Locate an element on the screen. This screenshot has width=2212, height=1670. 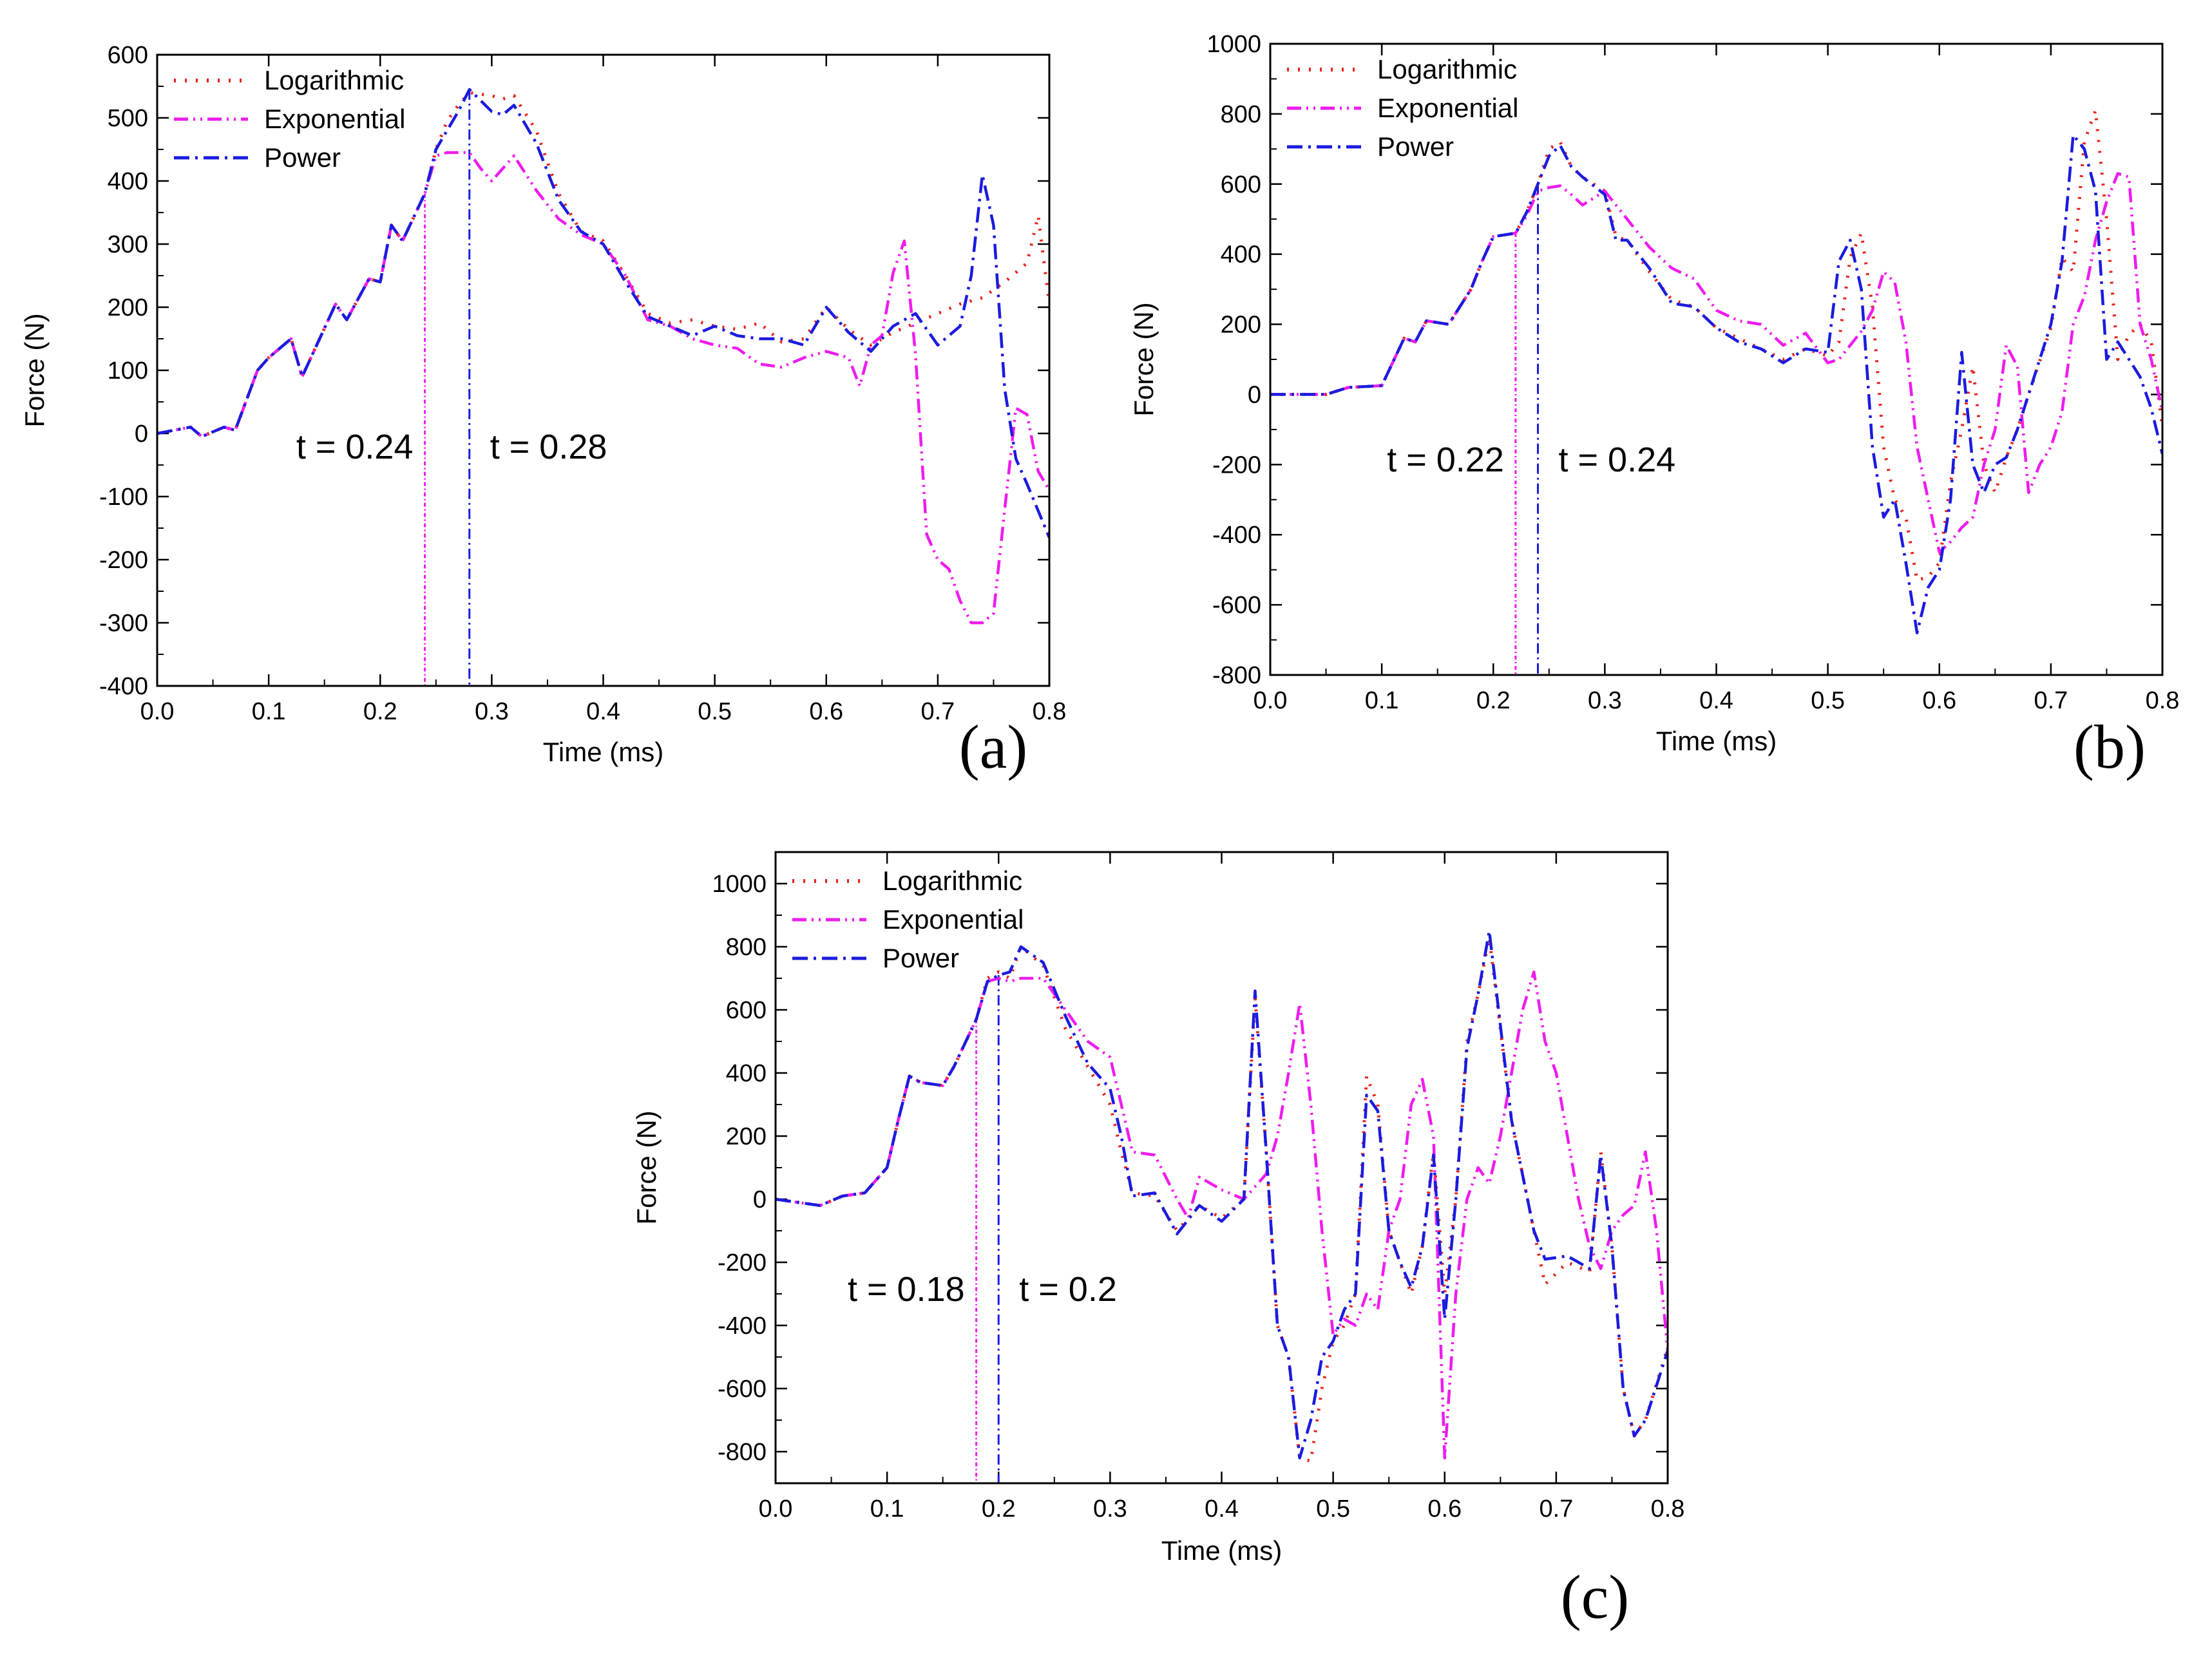
panel-label: (b) is located at coordinates (2110, 746).